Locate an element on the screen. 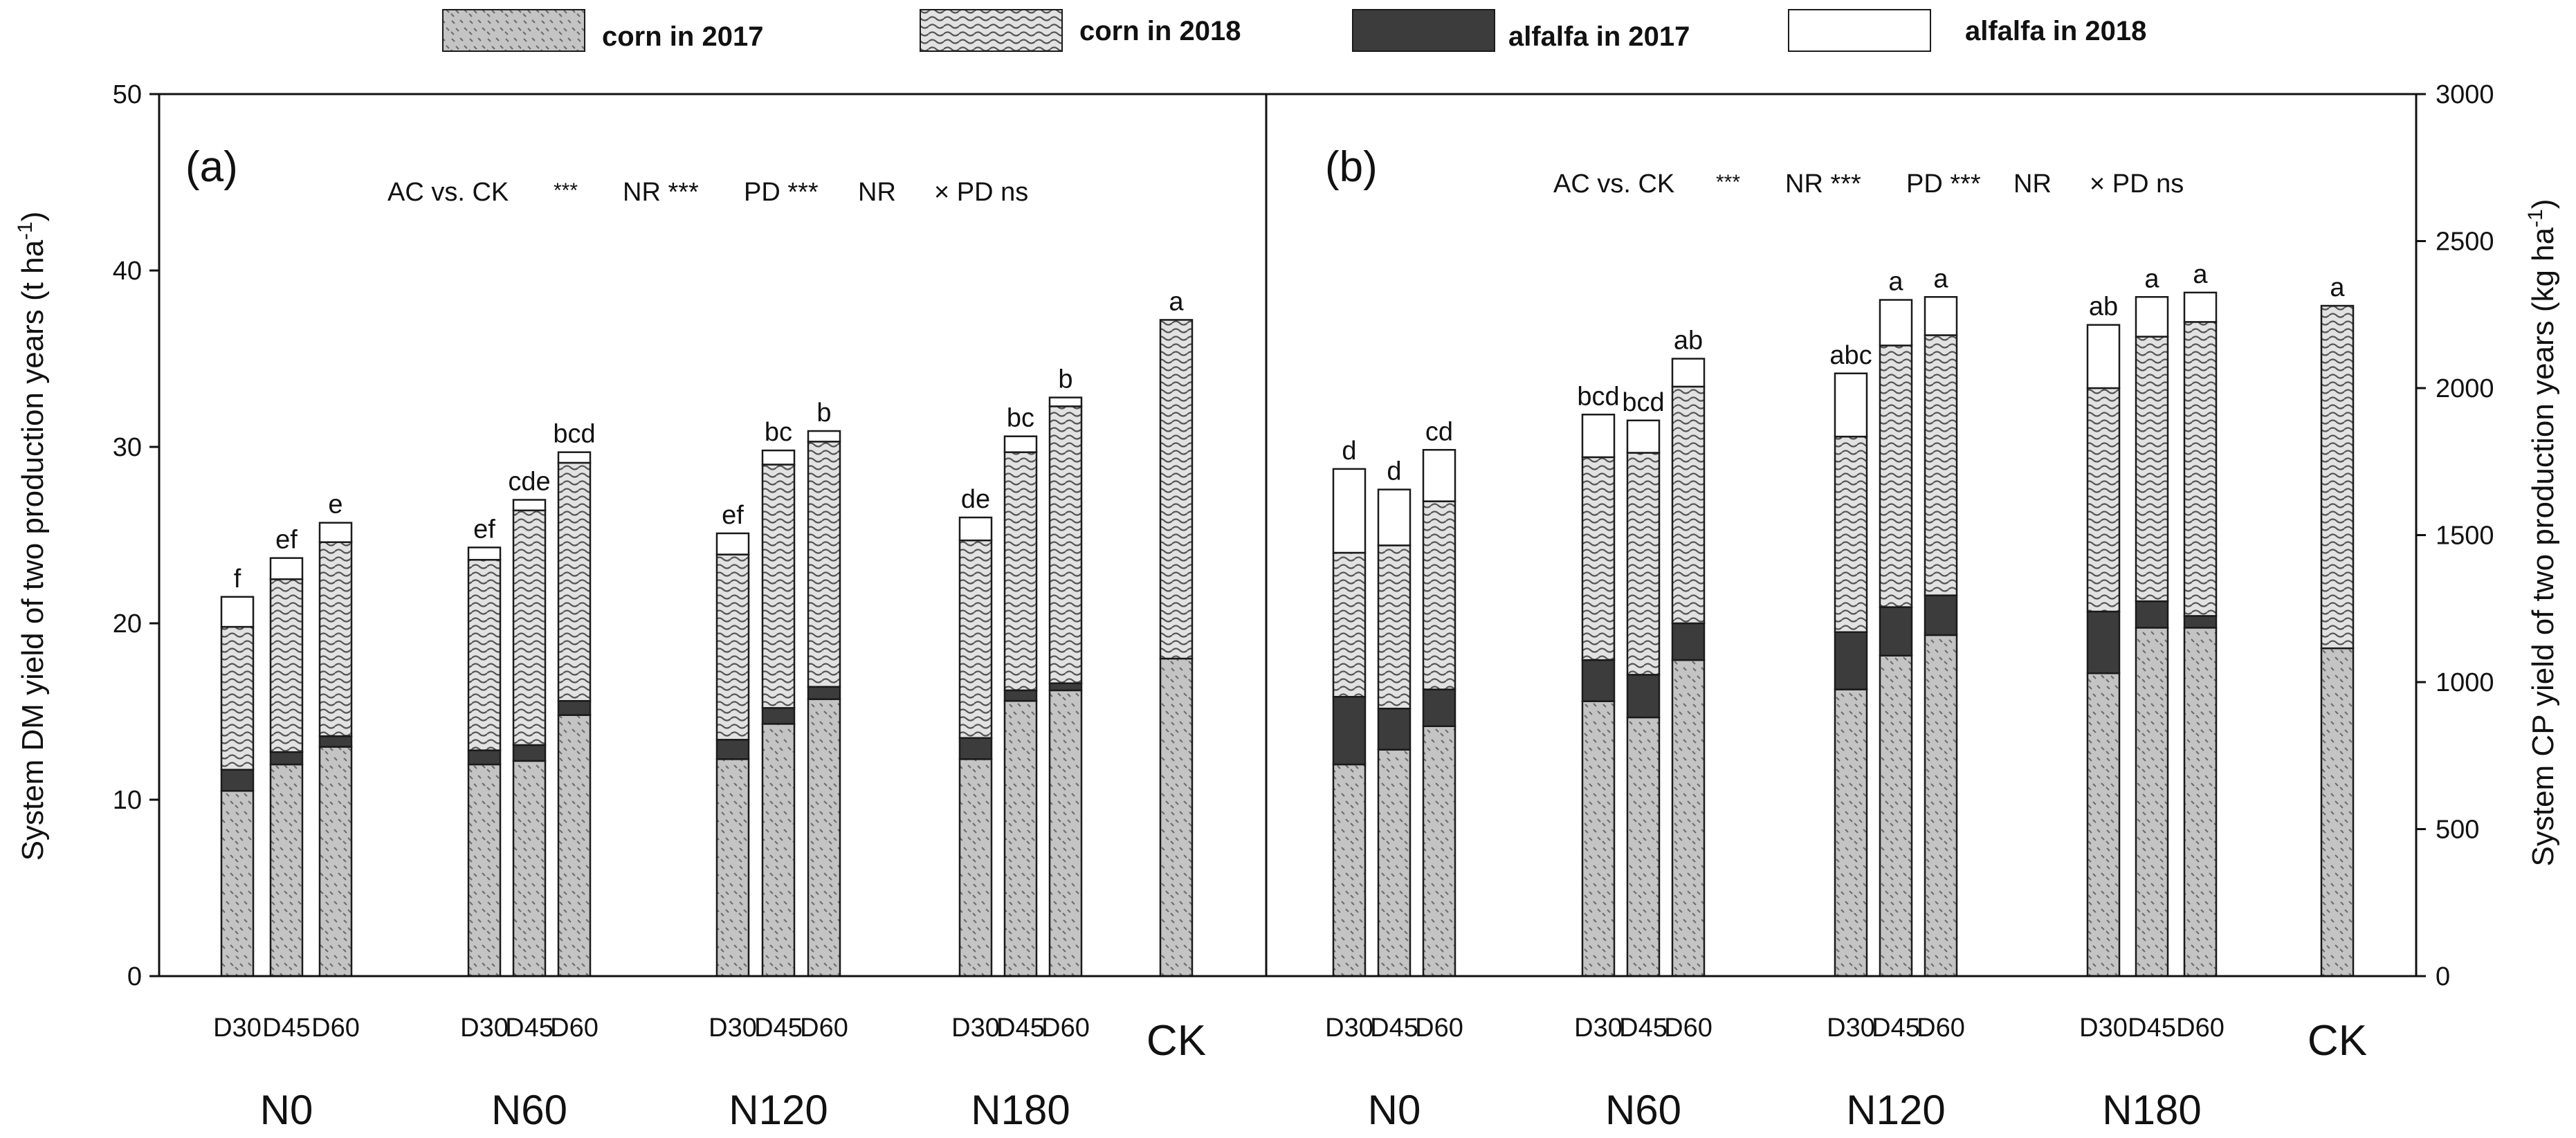 This screenshot has width=2576, height=1138. bar-seg-a-9-alf2018 is located at coordinates (976, 529).